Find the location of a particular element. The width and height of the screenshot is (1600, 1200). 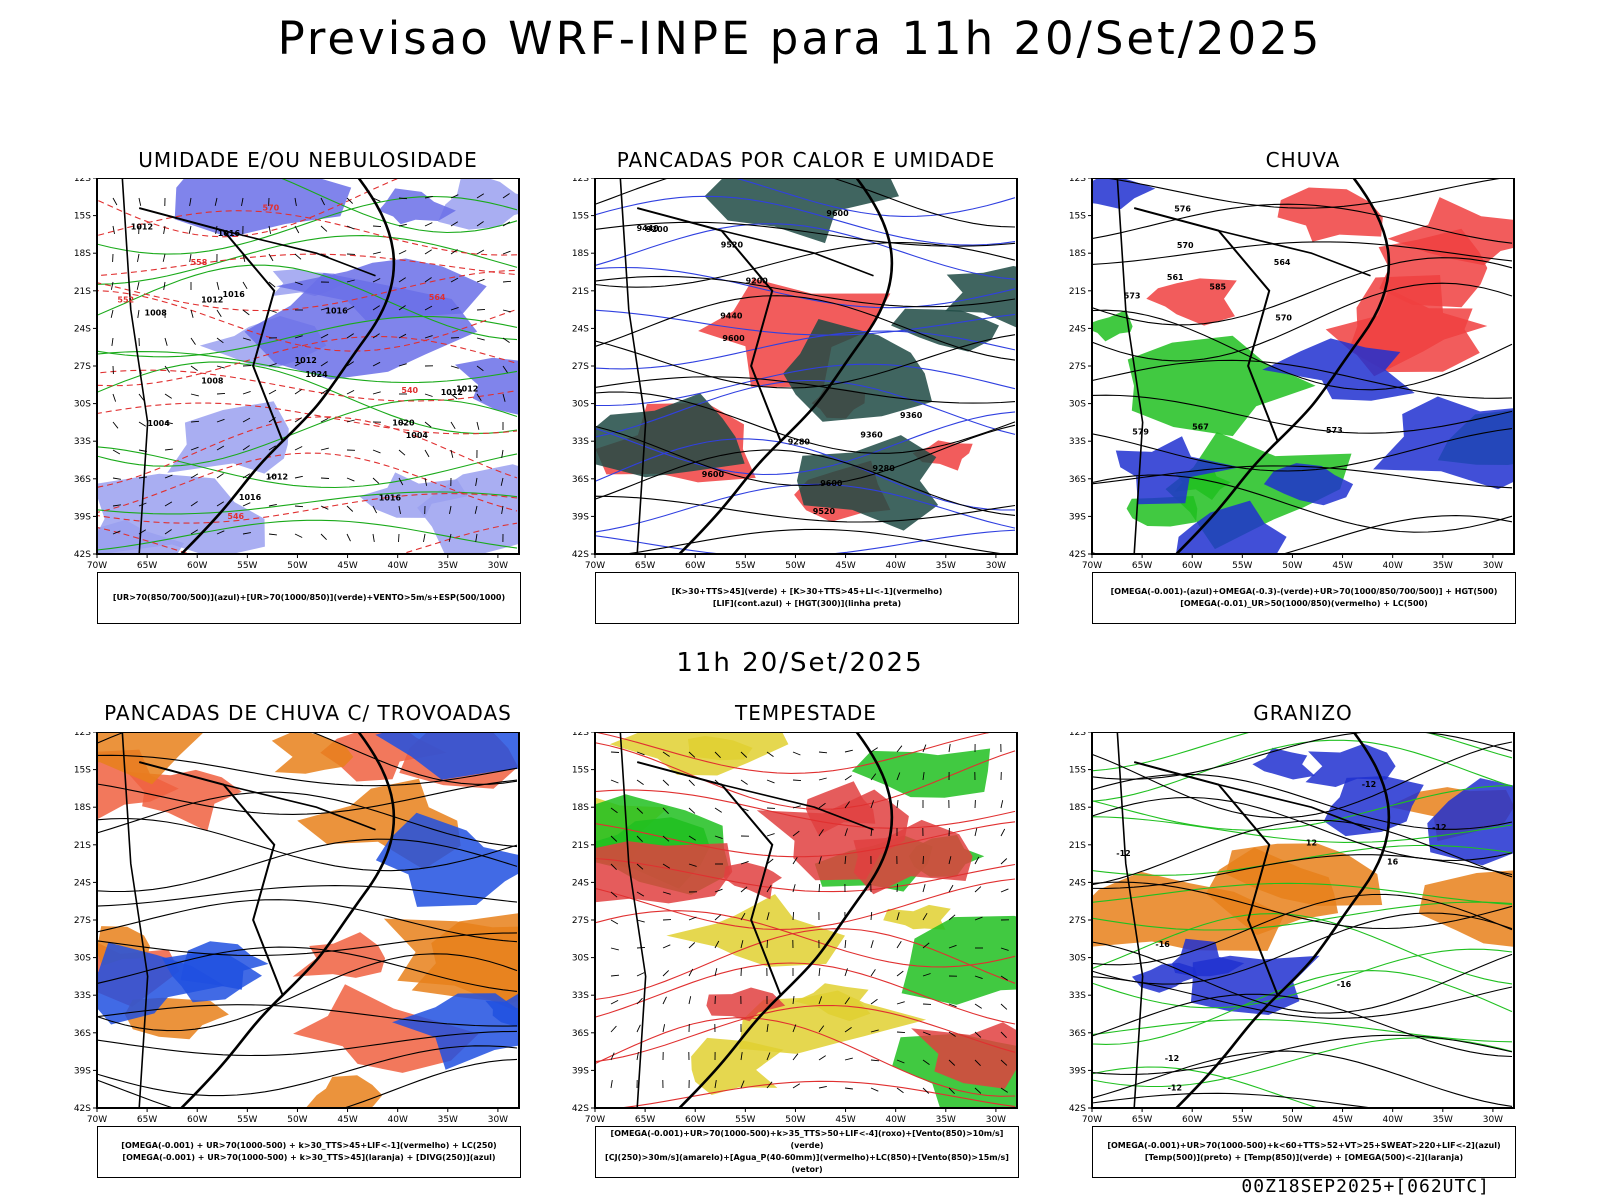

coastline is located at coordinates (288, 366).